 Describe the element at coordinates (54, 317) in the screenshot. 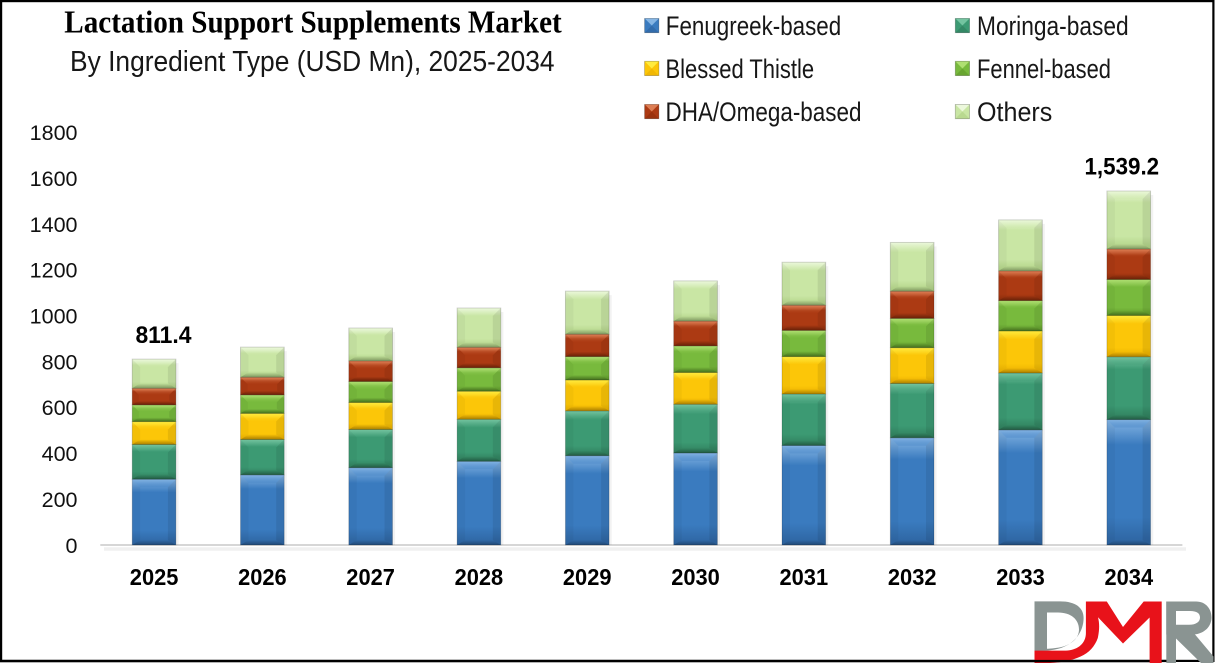

I see `svg-text: 1000` at that location.